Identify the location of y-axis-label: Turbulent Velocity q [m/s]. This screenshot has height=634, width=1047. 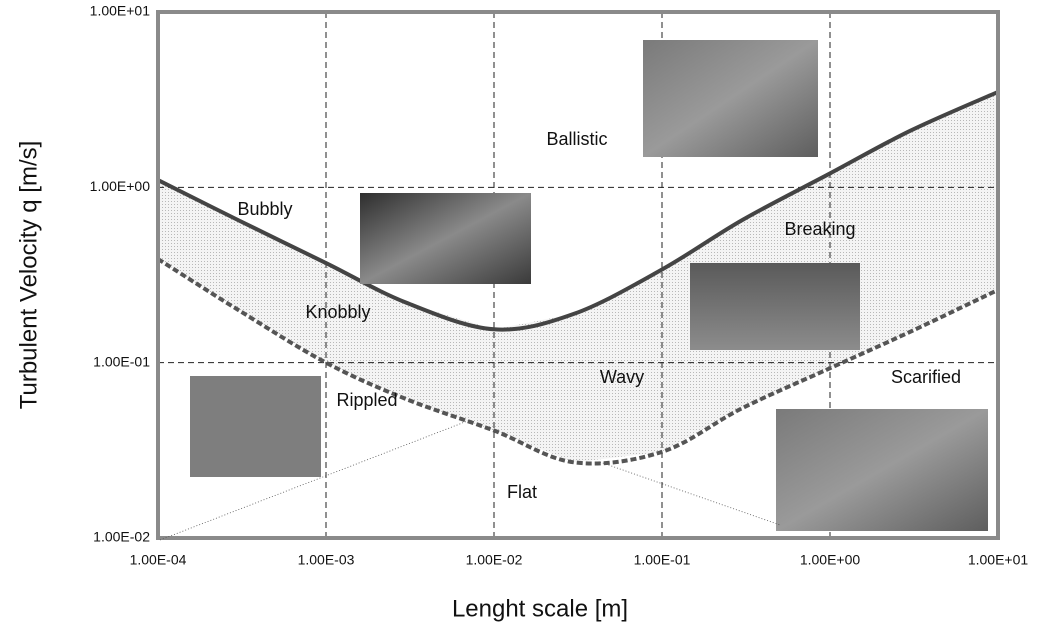
(28, 275).